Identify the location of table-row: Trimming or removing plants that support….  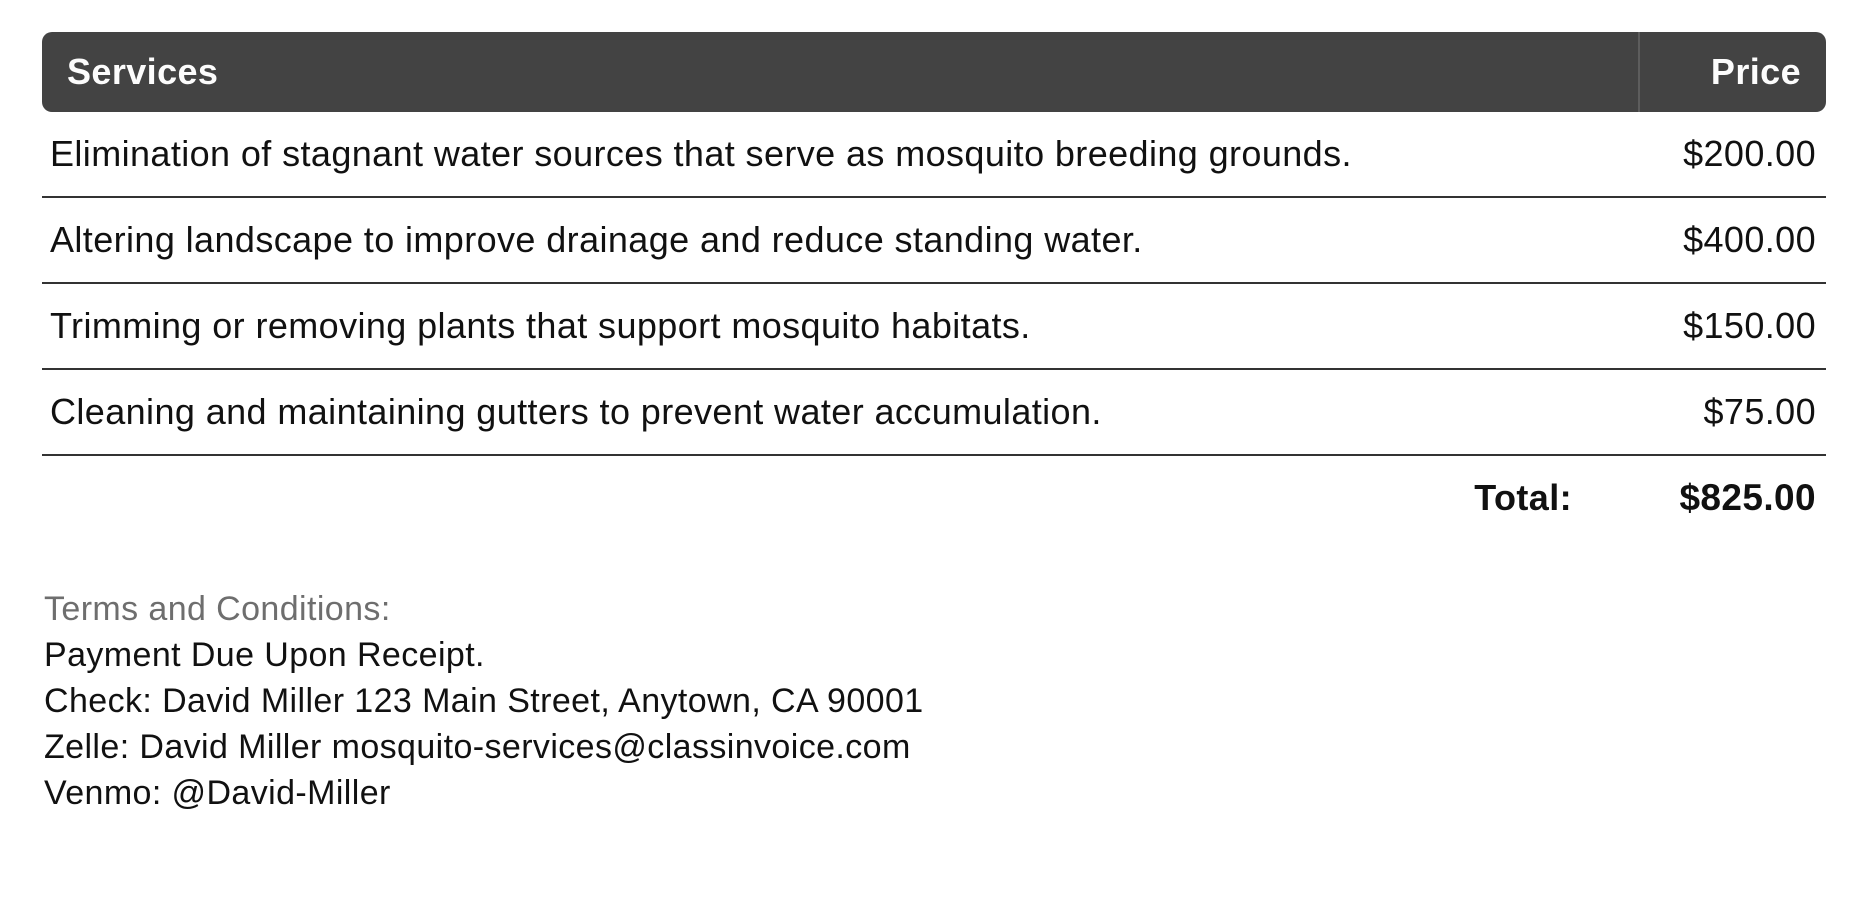
(934, 327).